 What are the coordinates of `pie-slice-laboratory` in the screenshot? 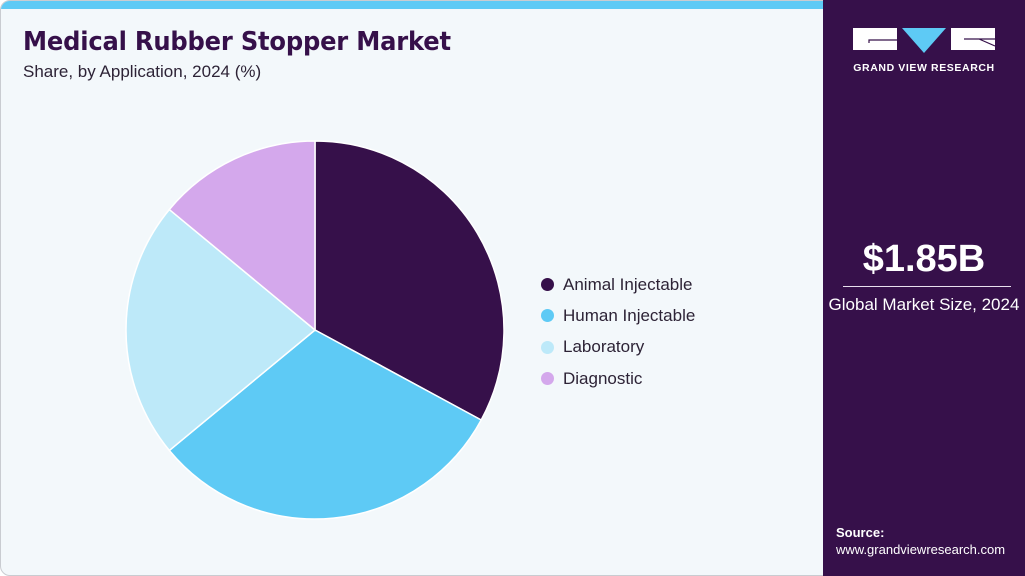 It's located at (221, 330).